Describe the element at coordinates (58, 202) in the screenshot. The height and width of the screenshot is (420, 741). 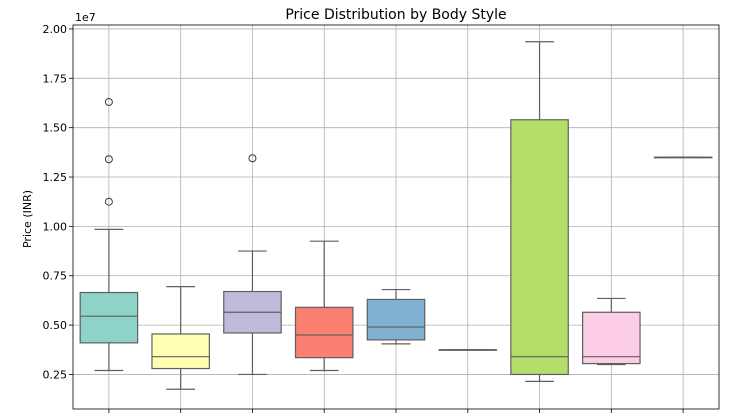
I see `y-axis-ticks: 0.25 0.50 0.75 1.00 1.25 1.50 1.75 2.00` at that location.